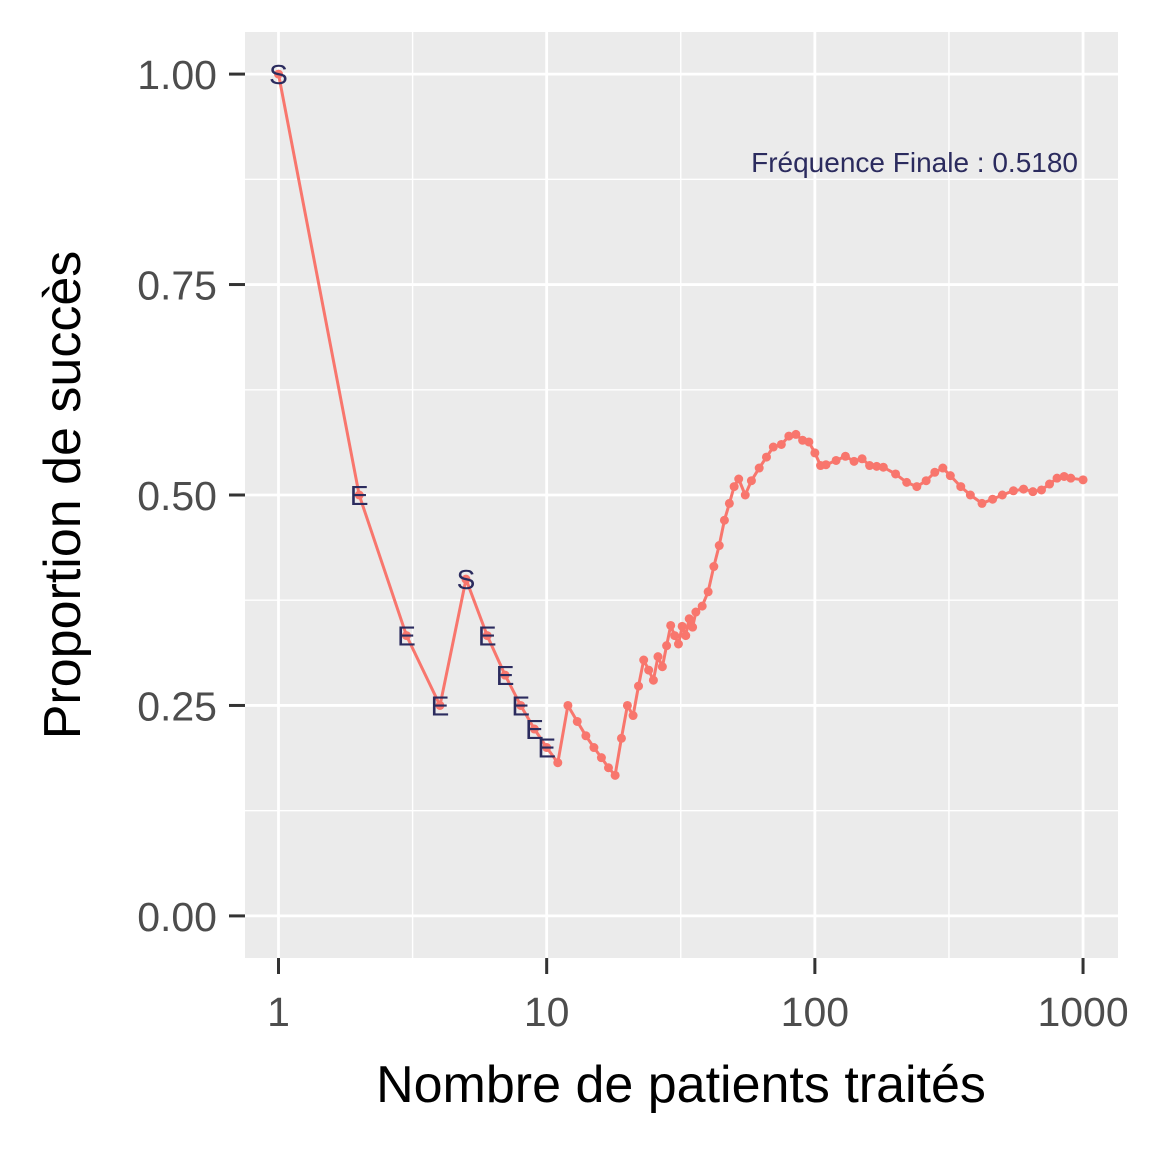  What do you see at coordinates (177, 917) in the screenshot?
I see `y-tick-label: 0.00` at bounding box center [177, 917].